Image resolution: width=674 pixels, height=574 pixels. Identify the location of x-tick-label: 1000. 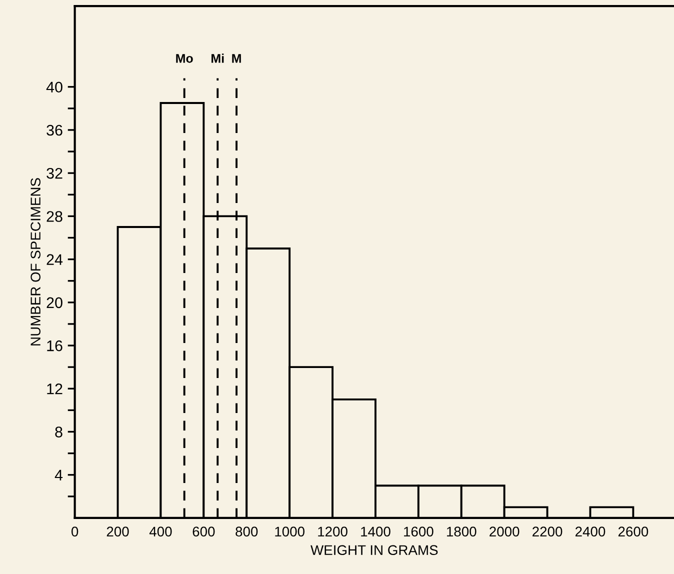
(289, 531).